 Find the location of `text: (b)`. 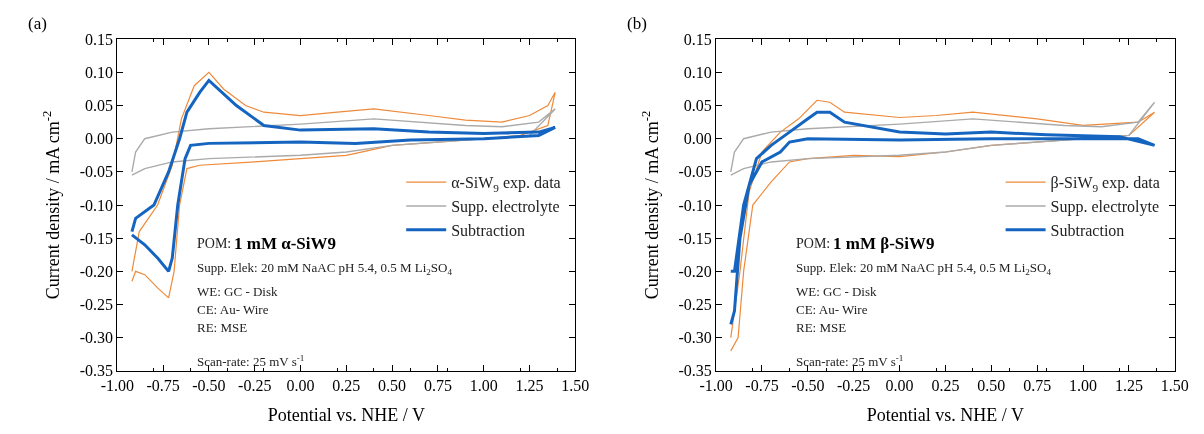

text: (b) is located at coordinates (637, 23).